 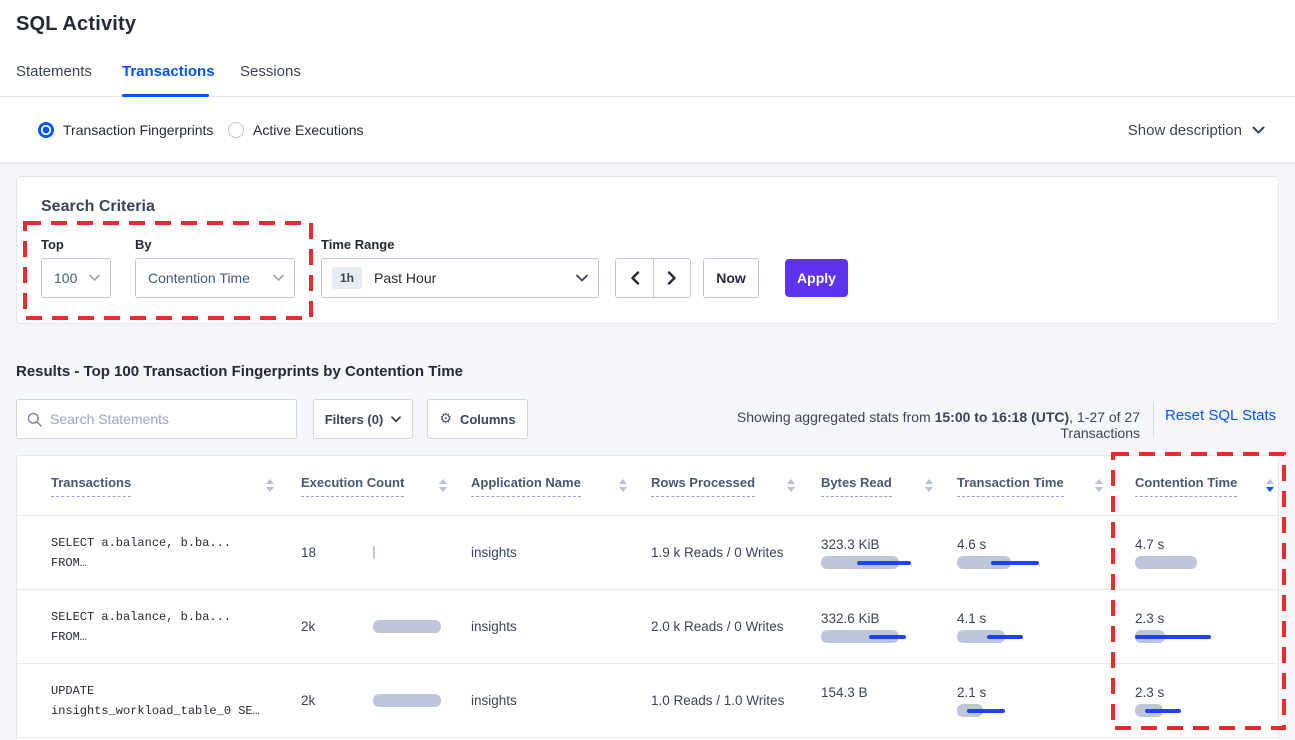 What do you see at coordinates (844, 692) in the screenshot?
I see `bytes-read-value: 154.3 B` at bounding box center [844, 692].